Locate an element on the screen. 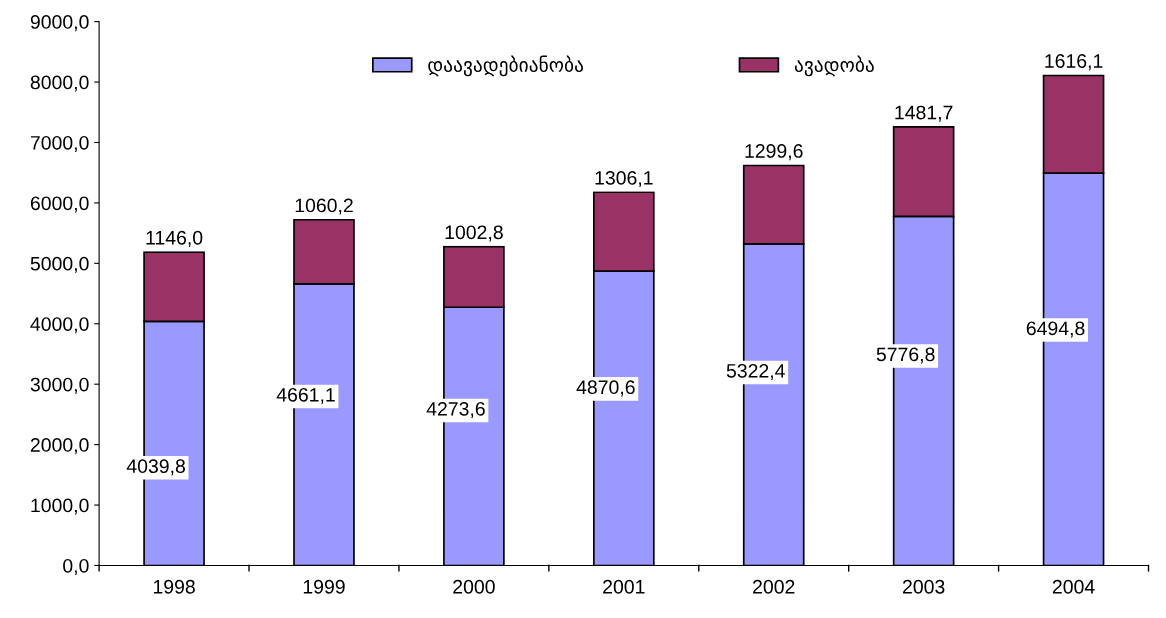 This screenshot has width=1166, height=618. y-tick-label: 7000,0 is located at coordinates (59, 144).